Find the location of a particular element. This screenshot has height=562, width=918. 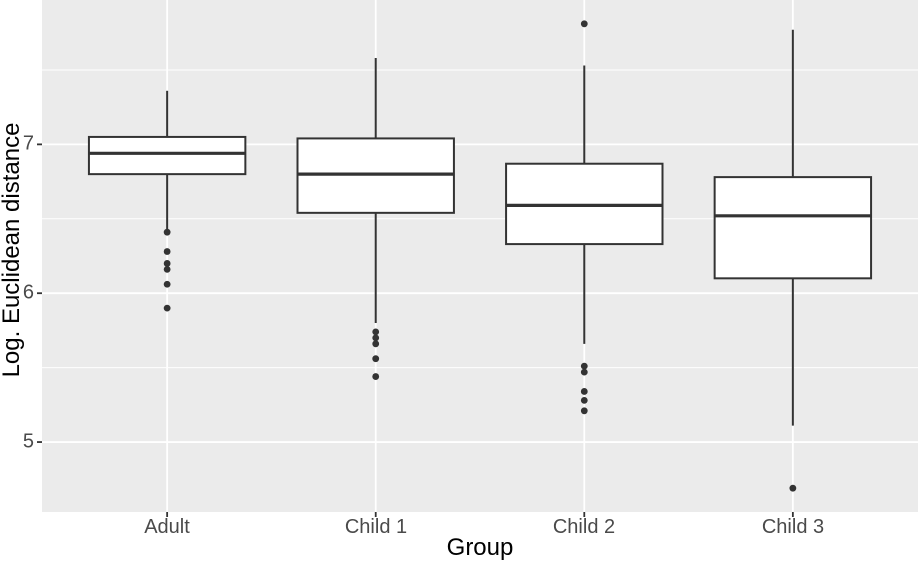

x-tick-label-child2: Child 2 is located at coordinates (584, 527).